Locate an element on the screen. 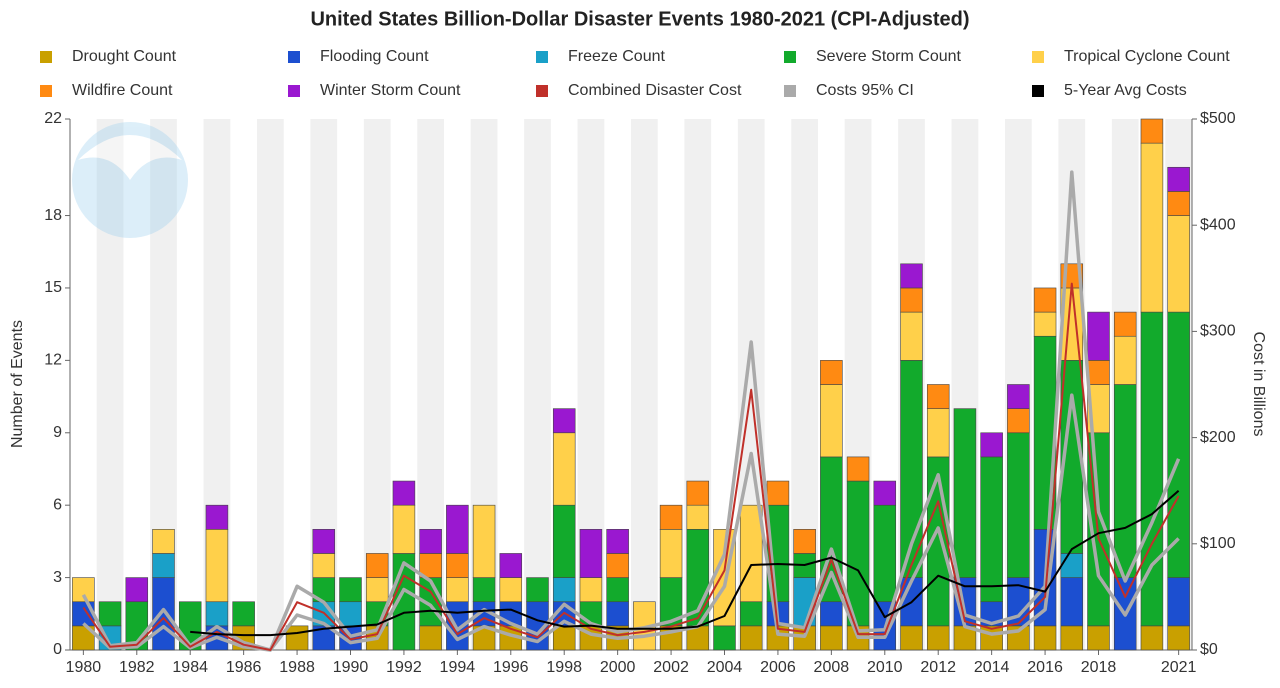  y-tick-label: 3 is located at coordinates (57, 577).